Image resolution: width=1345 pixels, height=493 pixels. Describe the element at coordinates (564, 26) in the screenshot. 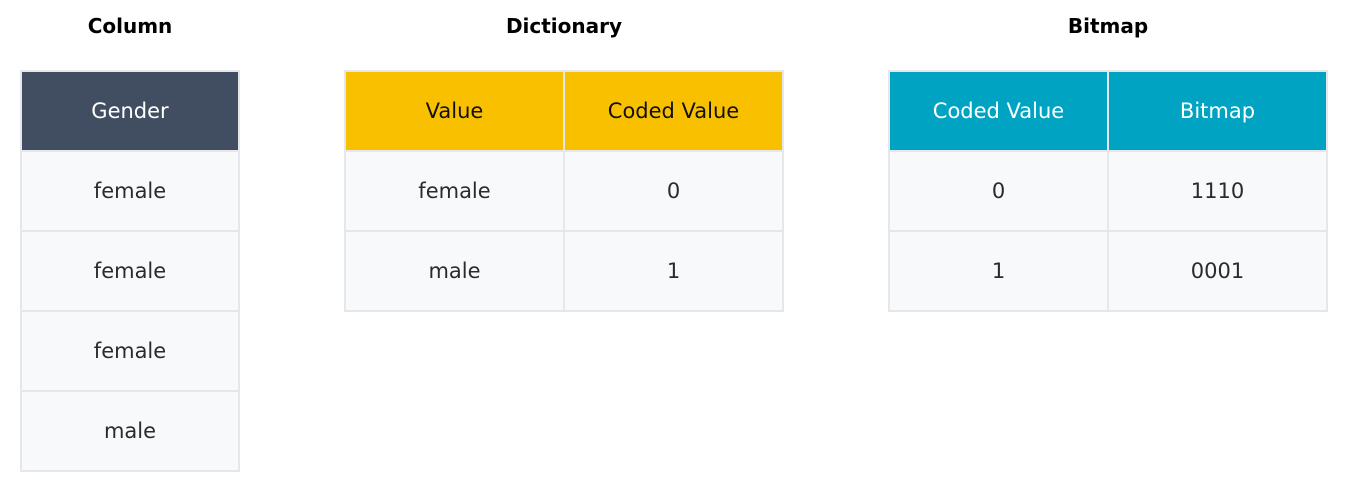

I see `dictionary-title: Dictionary` at that location.